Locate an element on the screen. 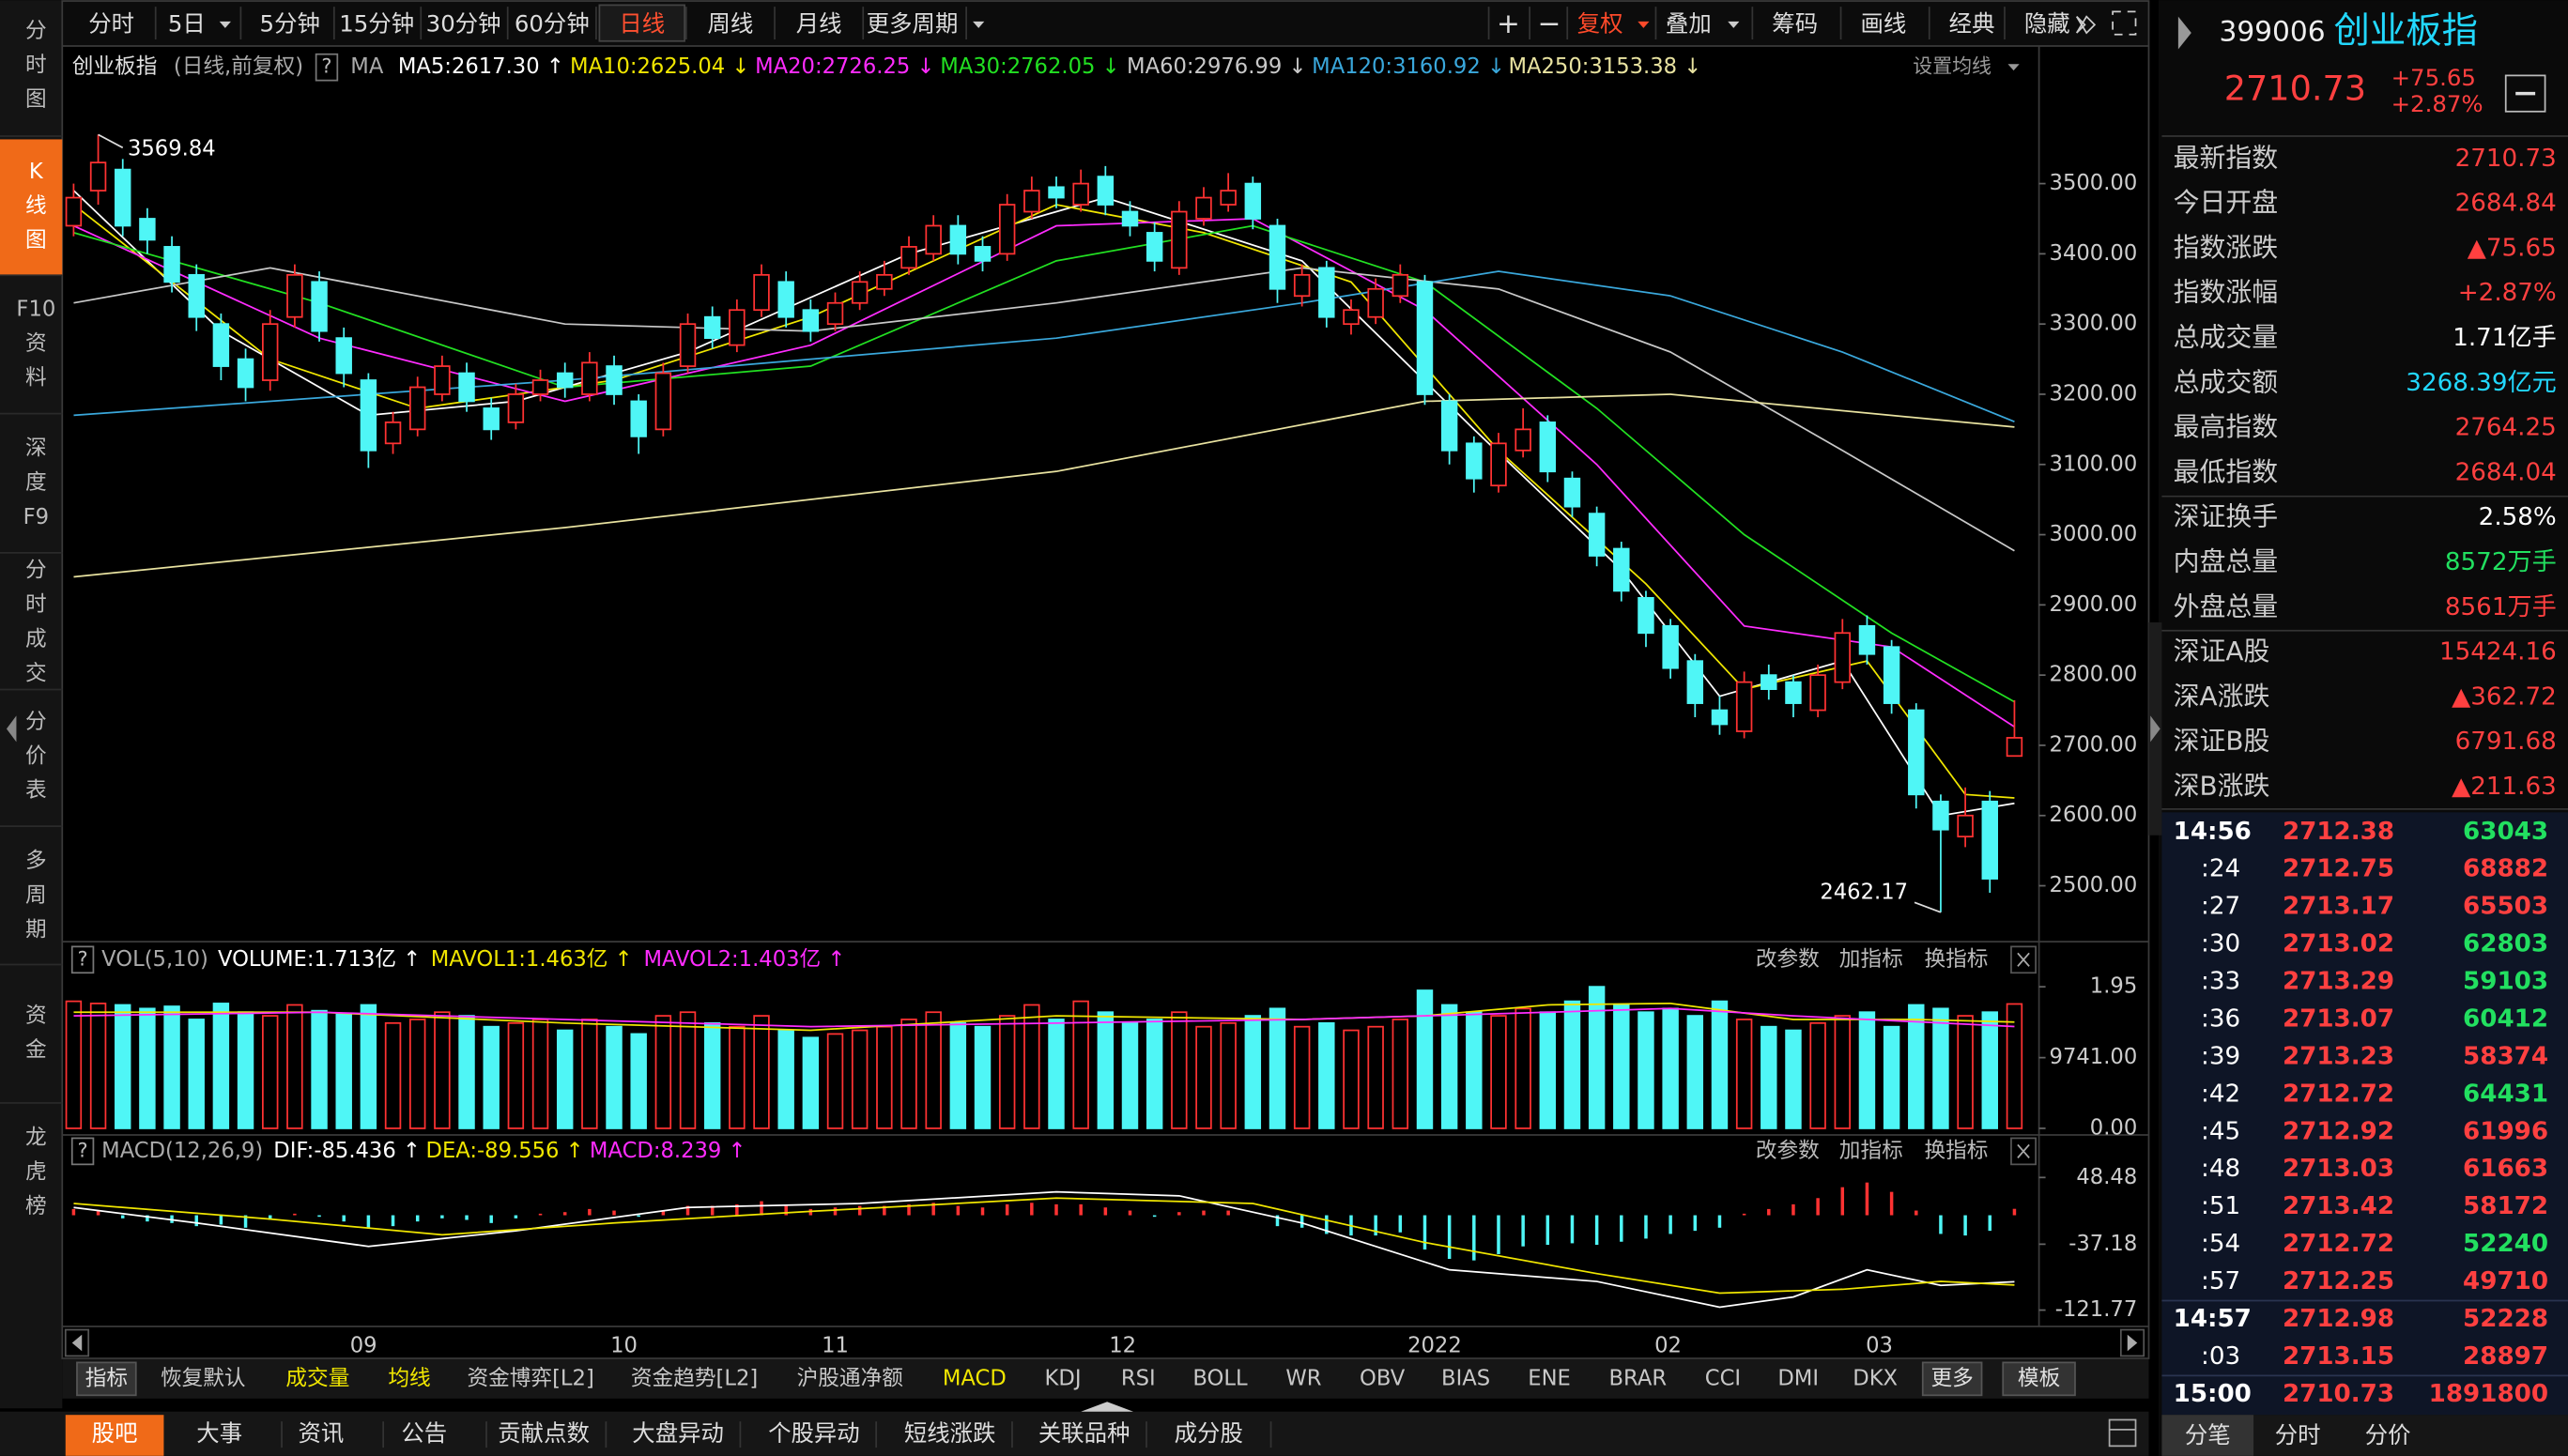  sidebar-tab: K is located at coordinates (36, 172).